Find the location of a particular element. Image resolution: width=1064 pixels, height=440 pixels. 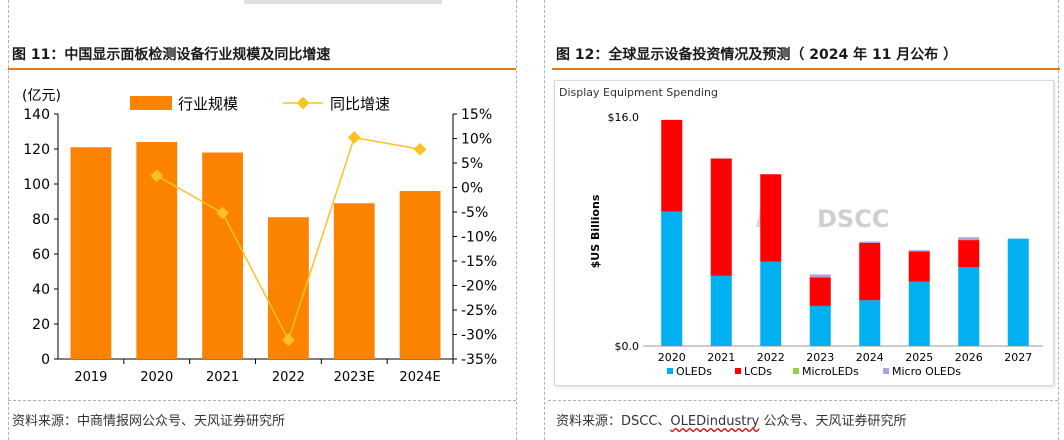

right-legend-label: Micro OLEDs is located at coordinates (926, 371).